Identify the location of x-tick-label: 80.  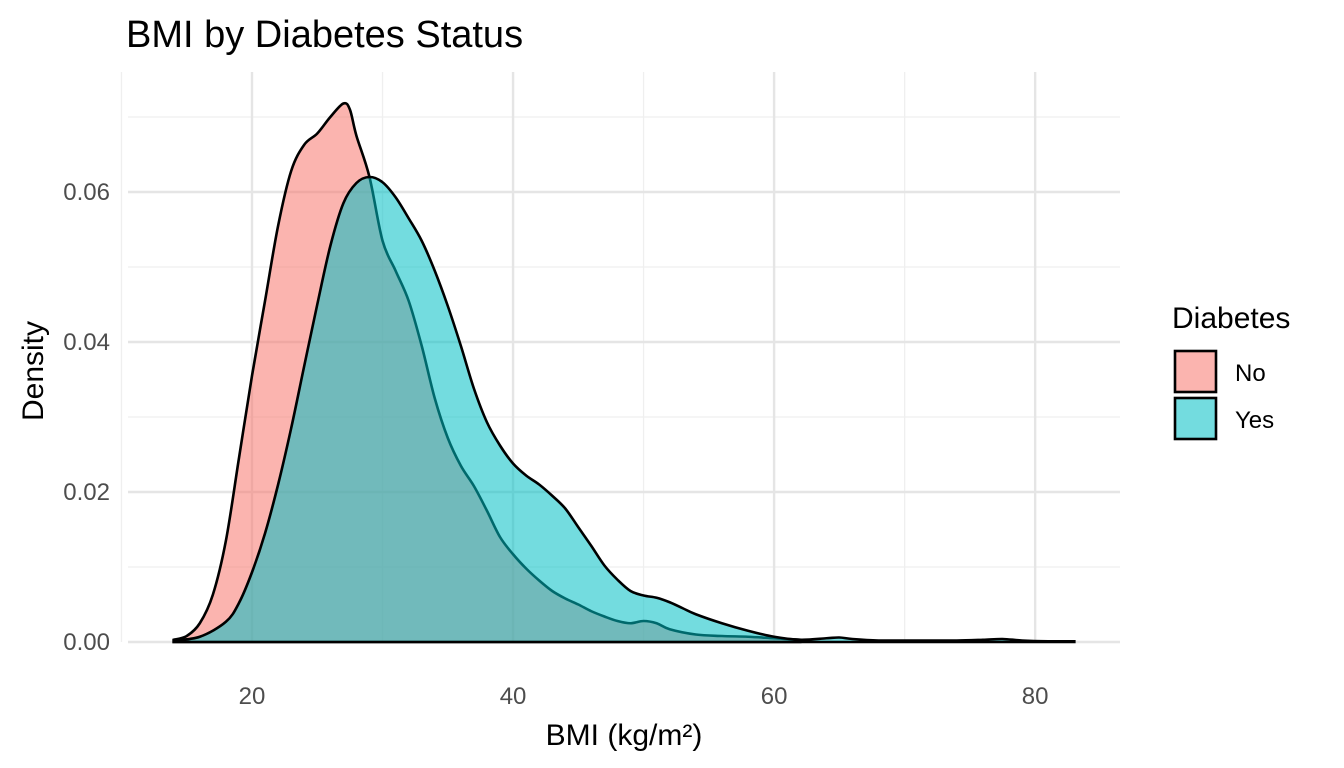
(1035, 696).